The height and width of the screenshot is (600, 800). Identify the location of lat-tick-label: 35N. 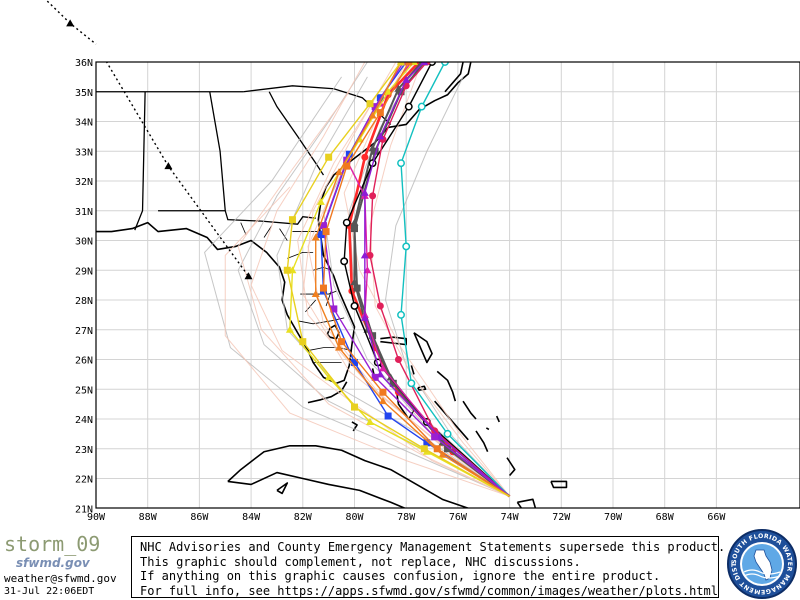
(84, 93).